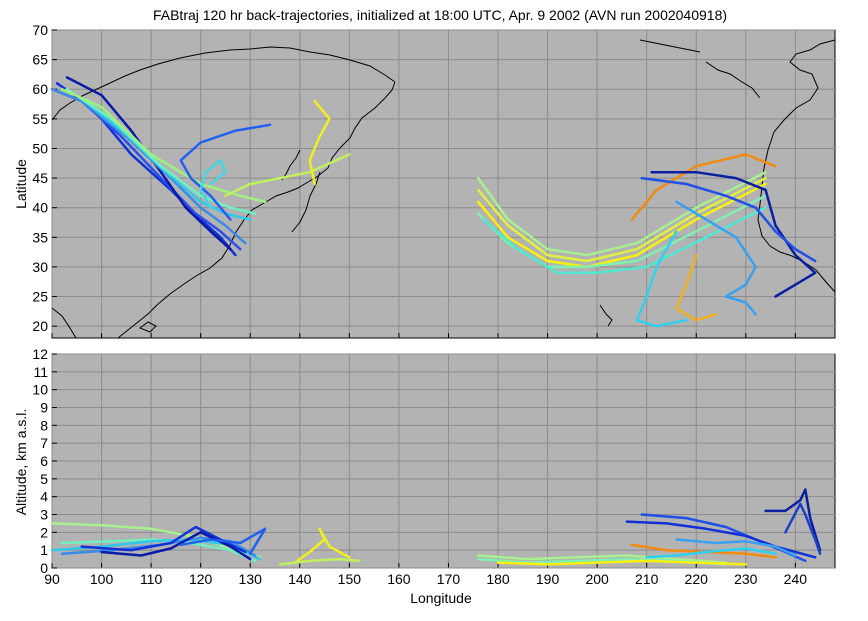  What do you see at coordinates (40, 148) in the screenshot?
I see `map-y-tick-label: 50` at bounding box center [40, 148].